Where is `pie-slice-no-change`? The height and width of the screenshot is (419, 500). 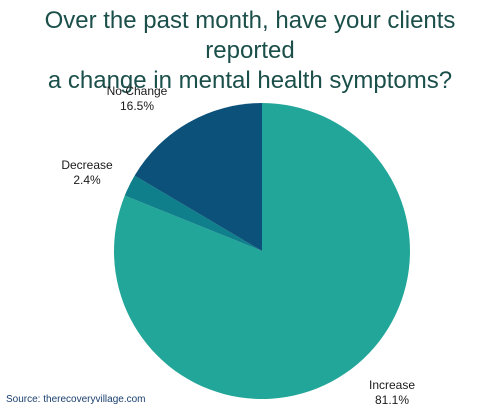 pie-slice-no-change is located at coordinates (198, 177).